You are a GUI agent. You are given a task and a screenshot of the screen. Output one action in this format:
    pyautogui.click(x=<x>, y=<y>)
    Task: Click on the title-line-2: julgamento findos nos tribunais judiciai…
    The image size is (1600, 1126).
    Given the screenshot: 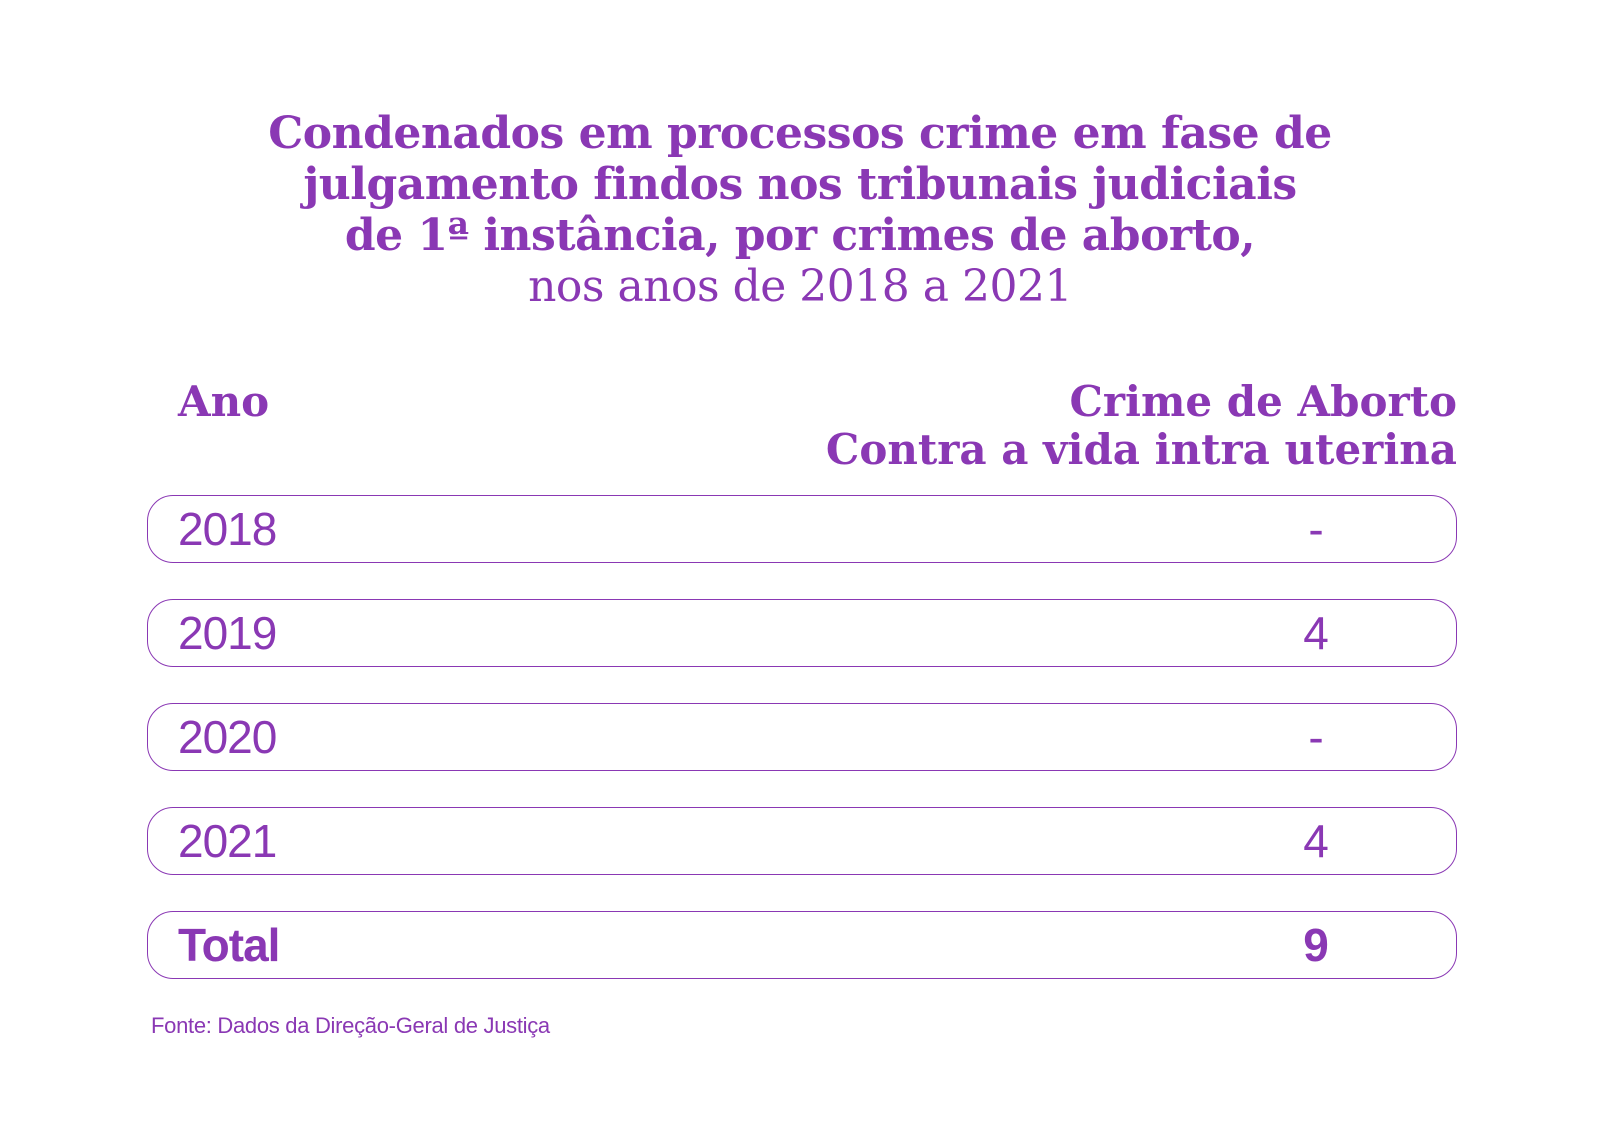 What is the action you would take?
    pyautogui.click(x=800, y=184)
    